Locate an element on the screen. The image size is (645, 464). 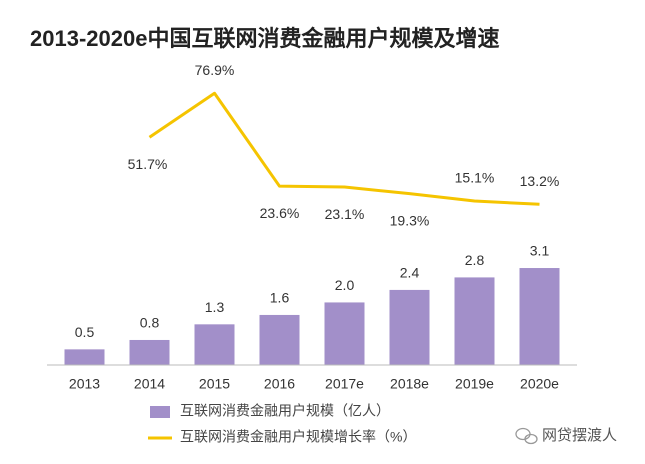
x-tick-label: 2014 is located at coordinates (149, 384).